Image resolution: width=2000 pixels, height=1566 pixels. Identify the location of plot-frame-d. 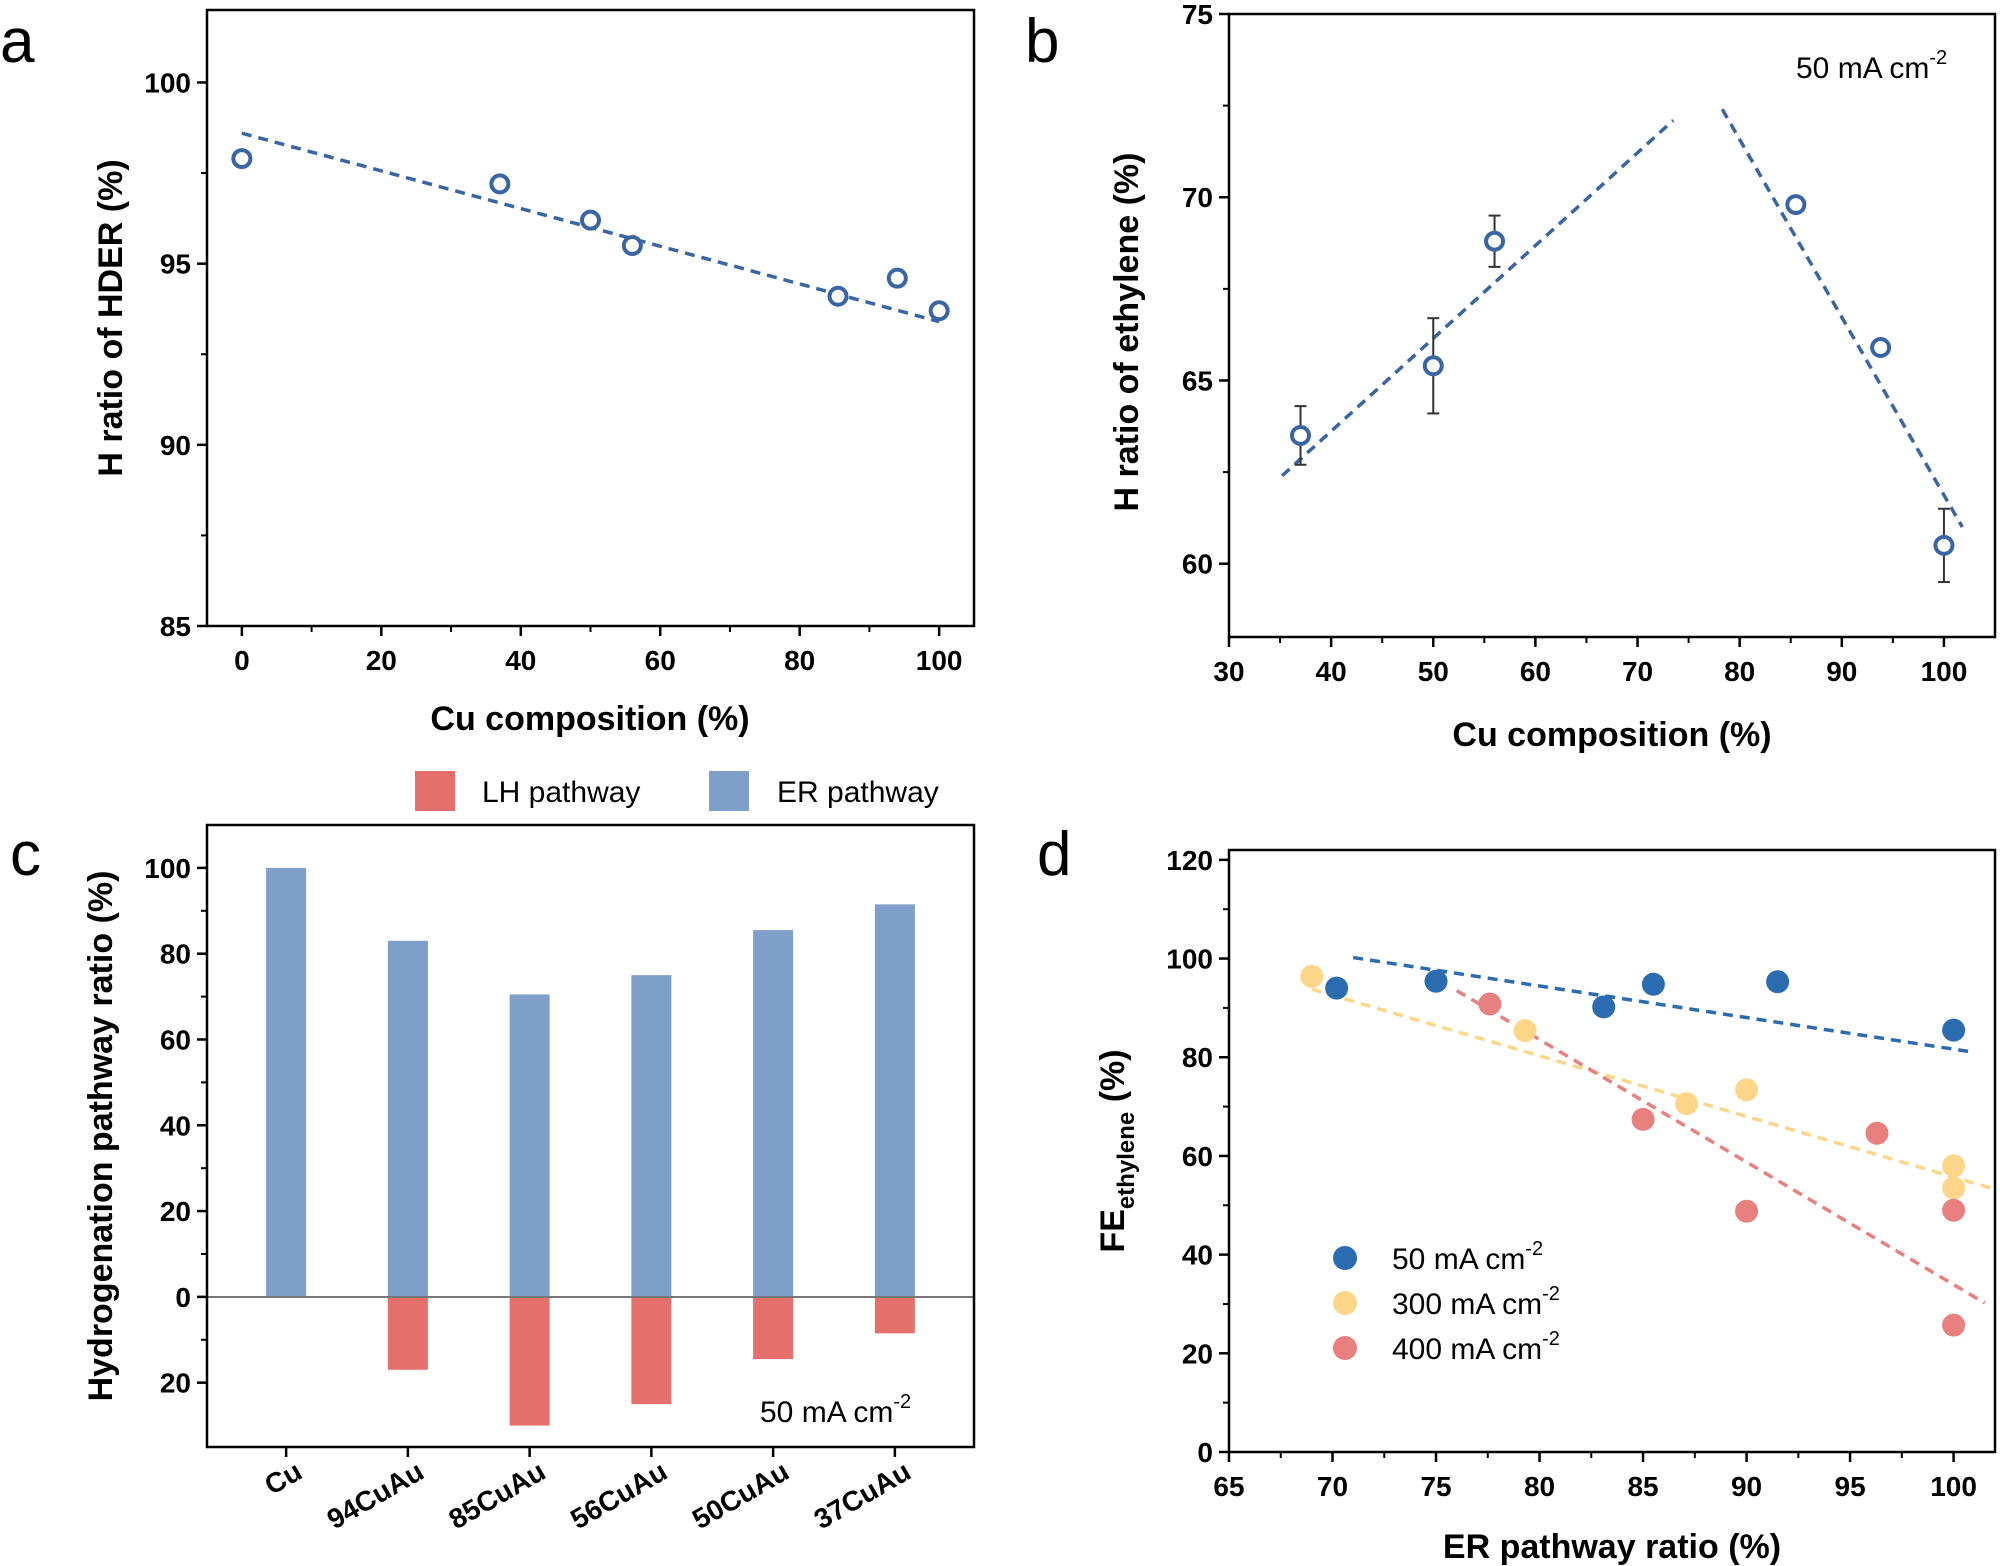
(1612, 1151).